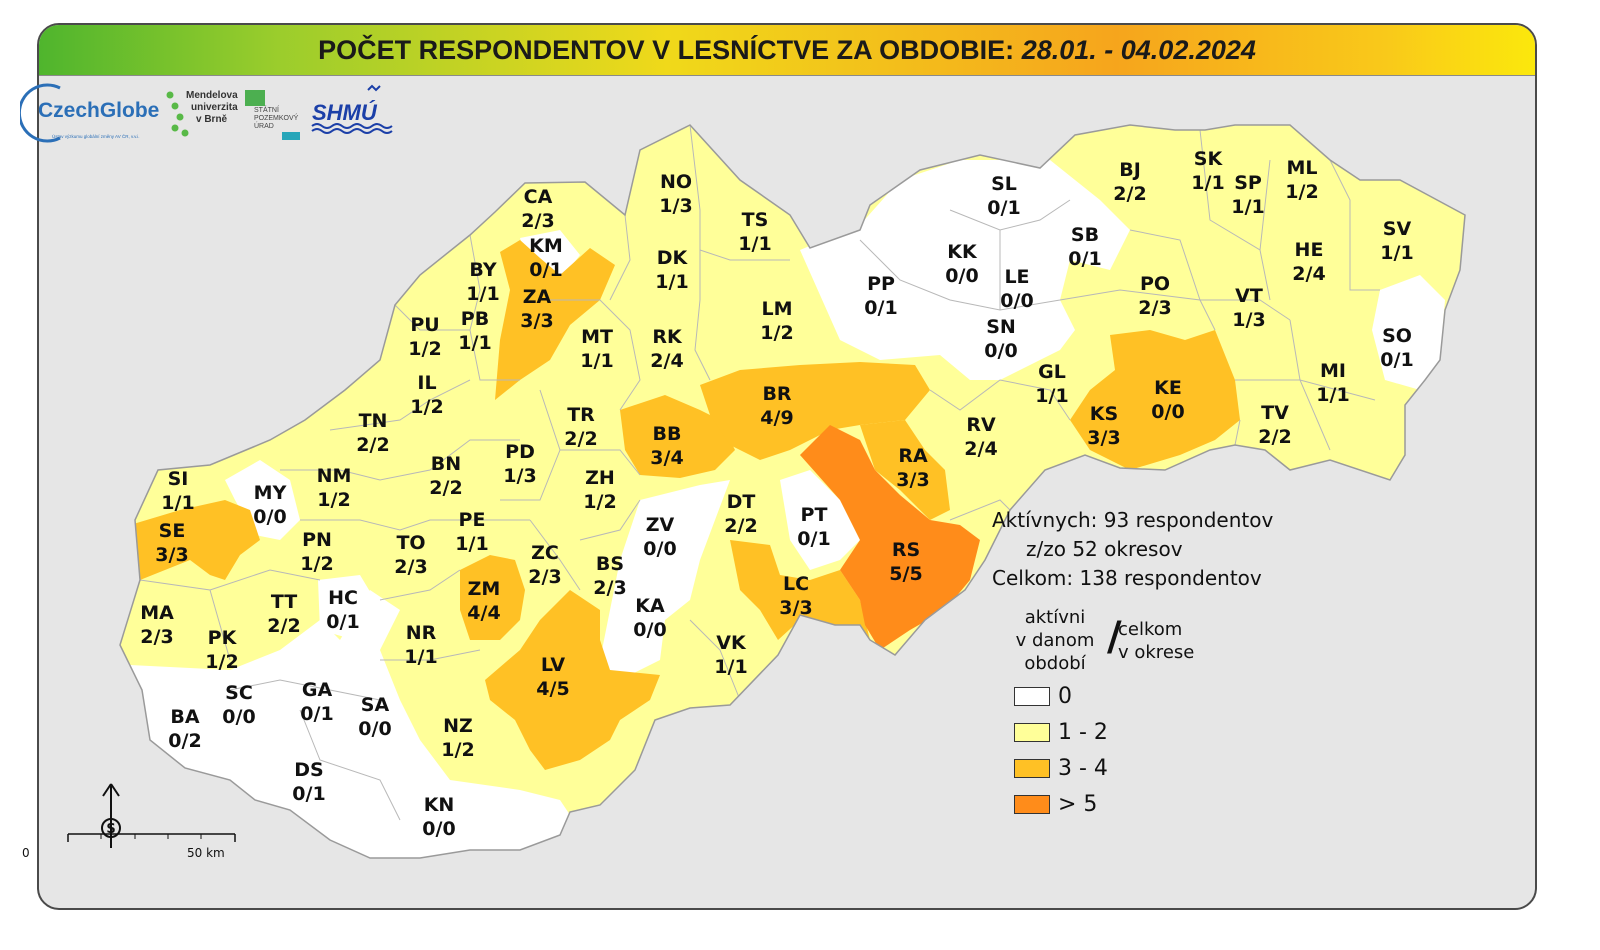  Describe the element at coordinates (1155, 284) in the screenshot. I see `district-code: PO` at that location.